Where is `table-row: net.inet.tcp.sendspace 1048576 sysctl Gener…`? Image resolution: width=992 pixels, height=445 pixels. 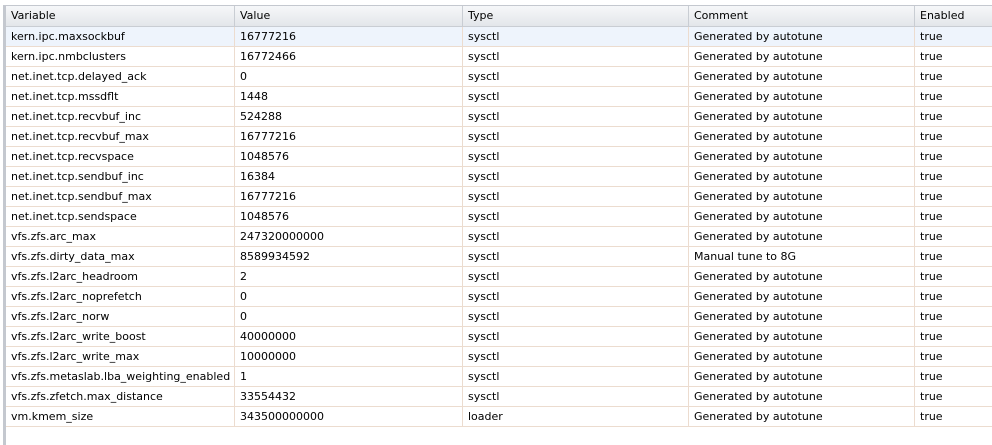 table-row: net.inet.tcp.sendspace 1048576 sysctl Gener… is located at coordinates (499, 217).